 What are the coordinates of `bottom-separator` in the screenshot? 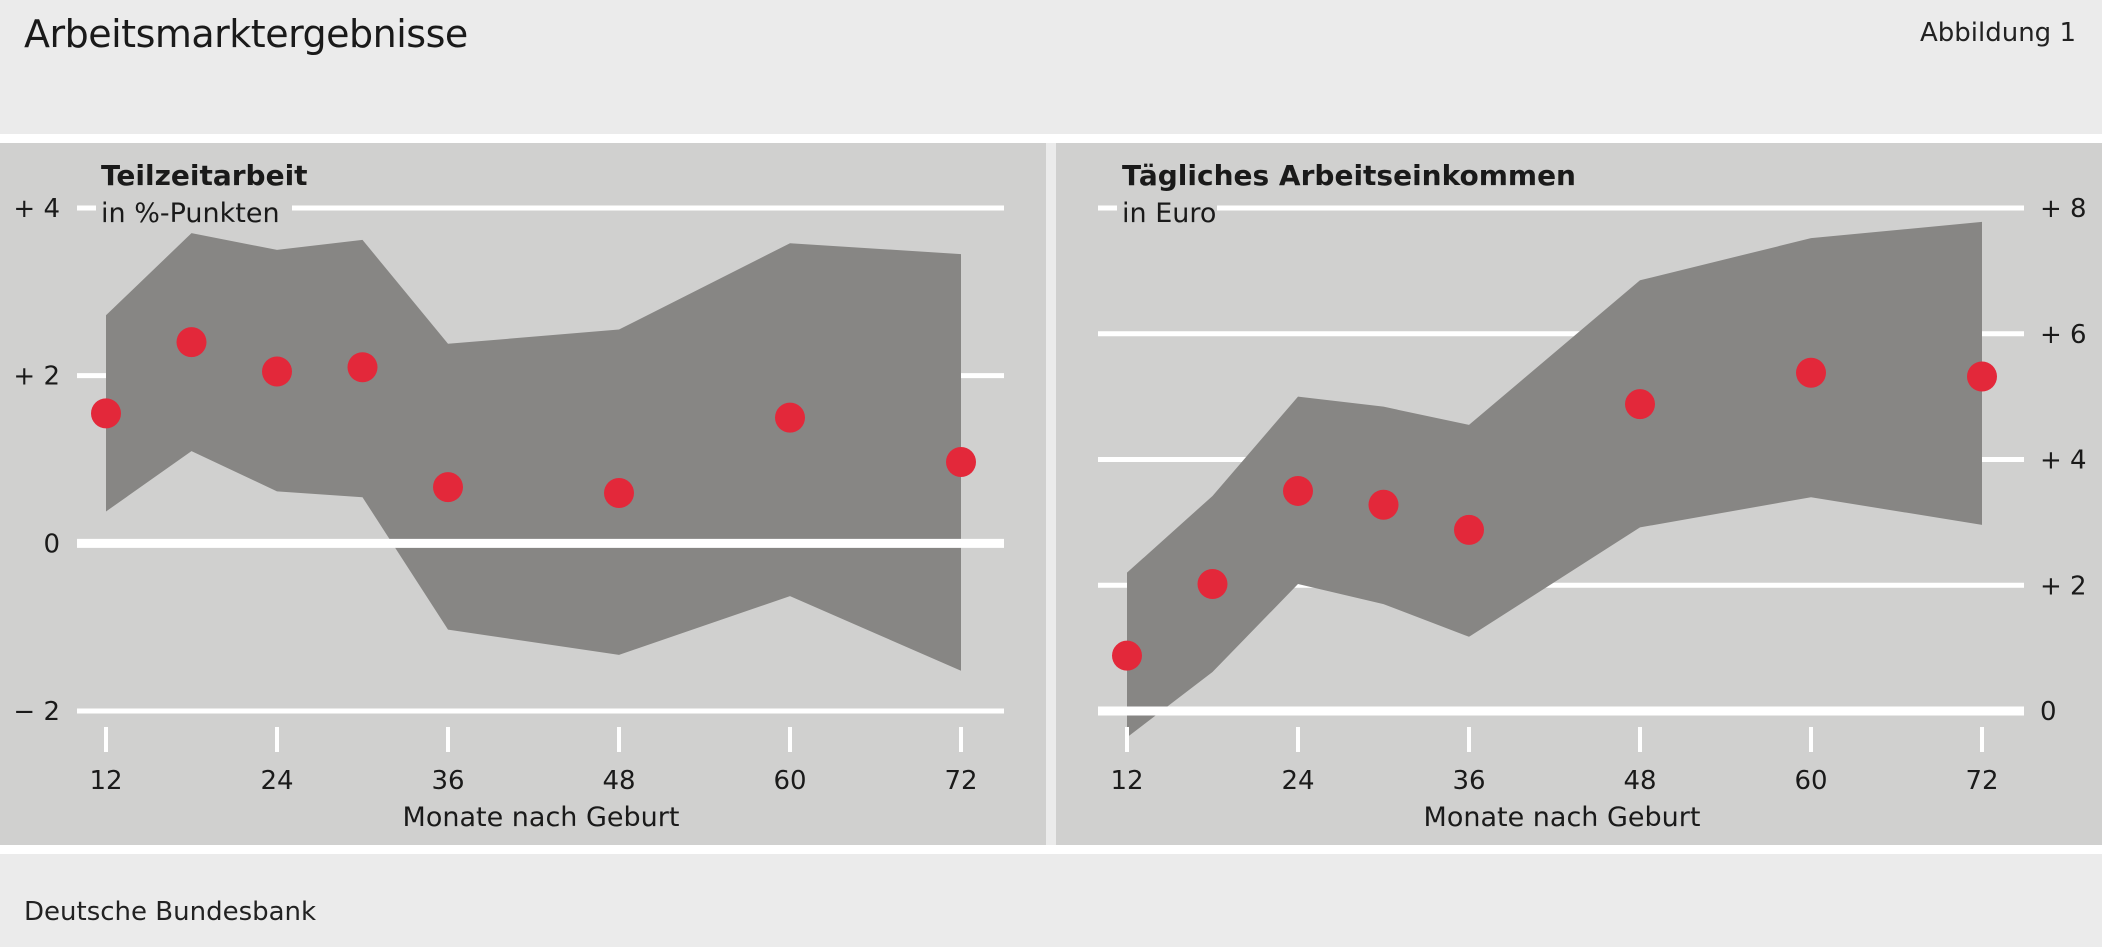 It's located at (1051, 849).